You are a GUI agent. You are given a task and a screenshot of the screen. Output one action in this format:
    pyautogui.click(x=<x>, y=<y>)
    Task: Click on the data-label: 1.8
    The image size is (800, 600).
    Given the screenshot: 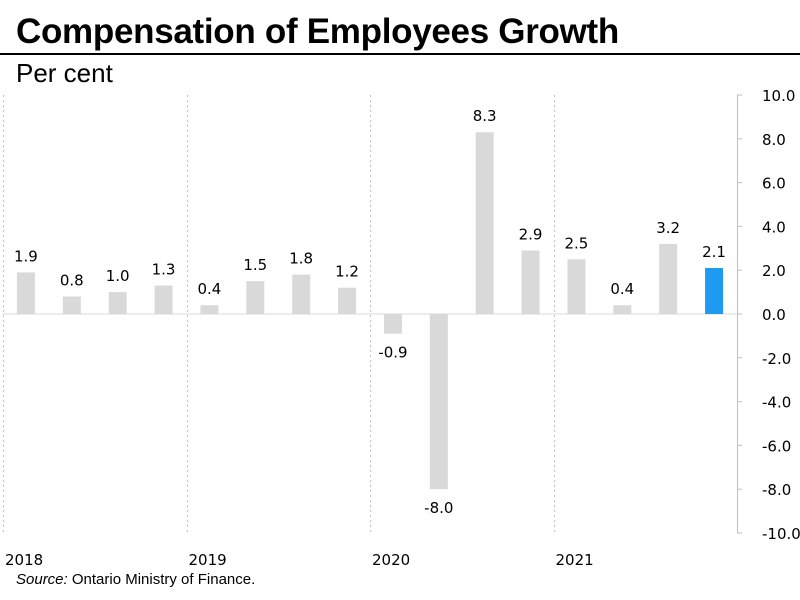 What is the action you would take?
    pyautogui.click(x=301, y=259)
    